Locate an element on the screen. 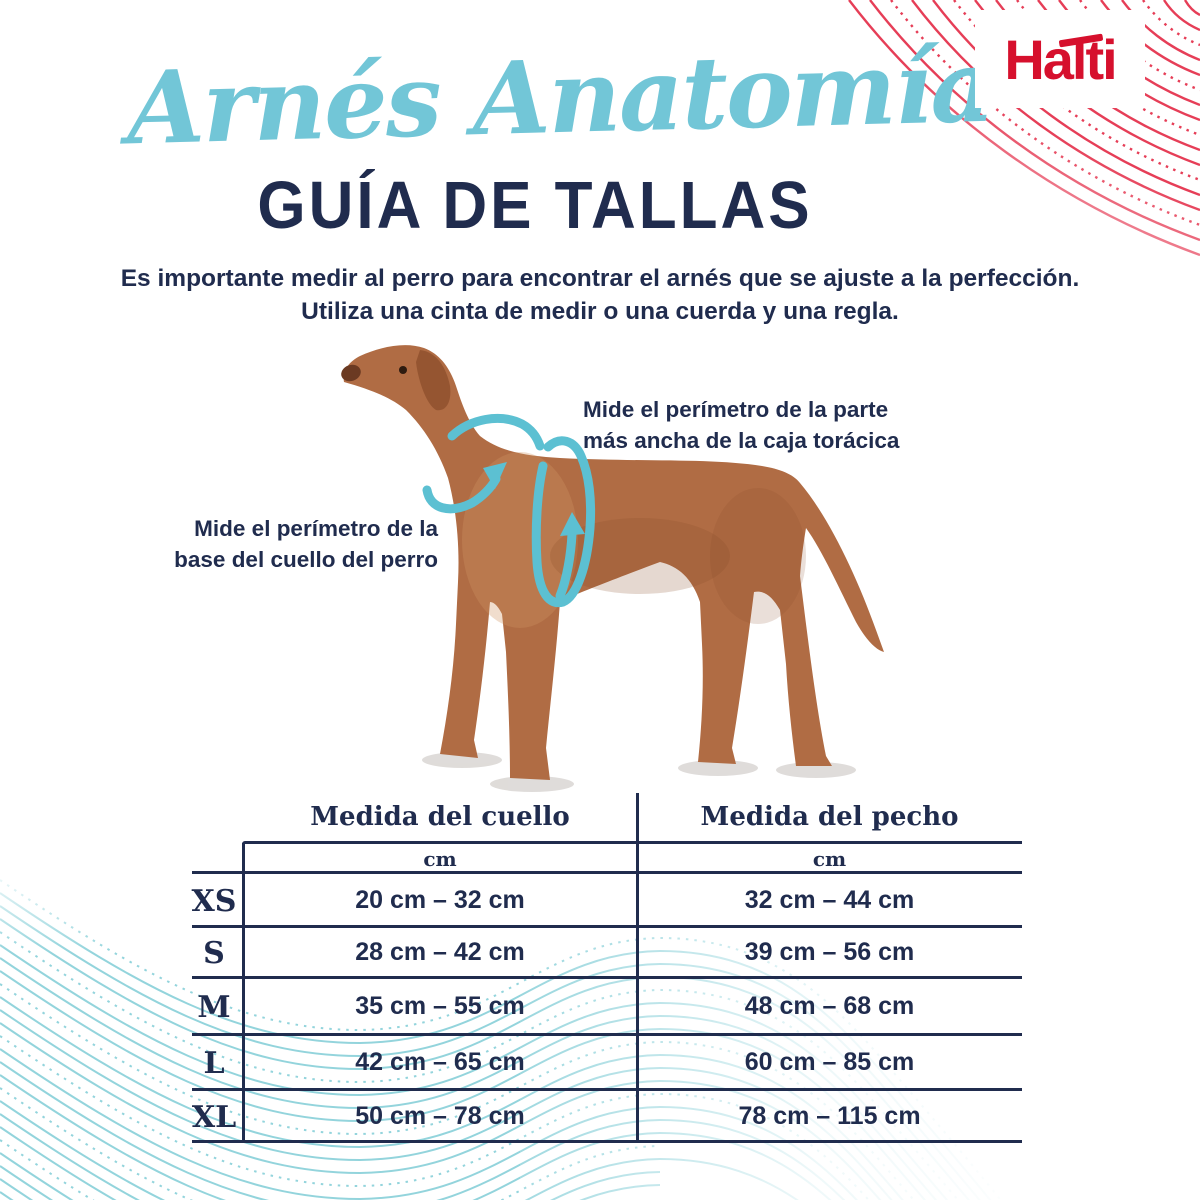 The height and width of the screenshot is (1200, 1200). teal-wave-fade-top is located at coordinates (270, 907).